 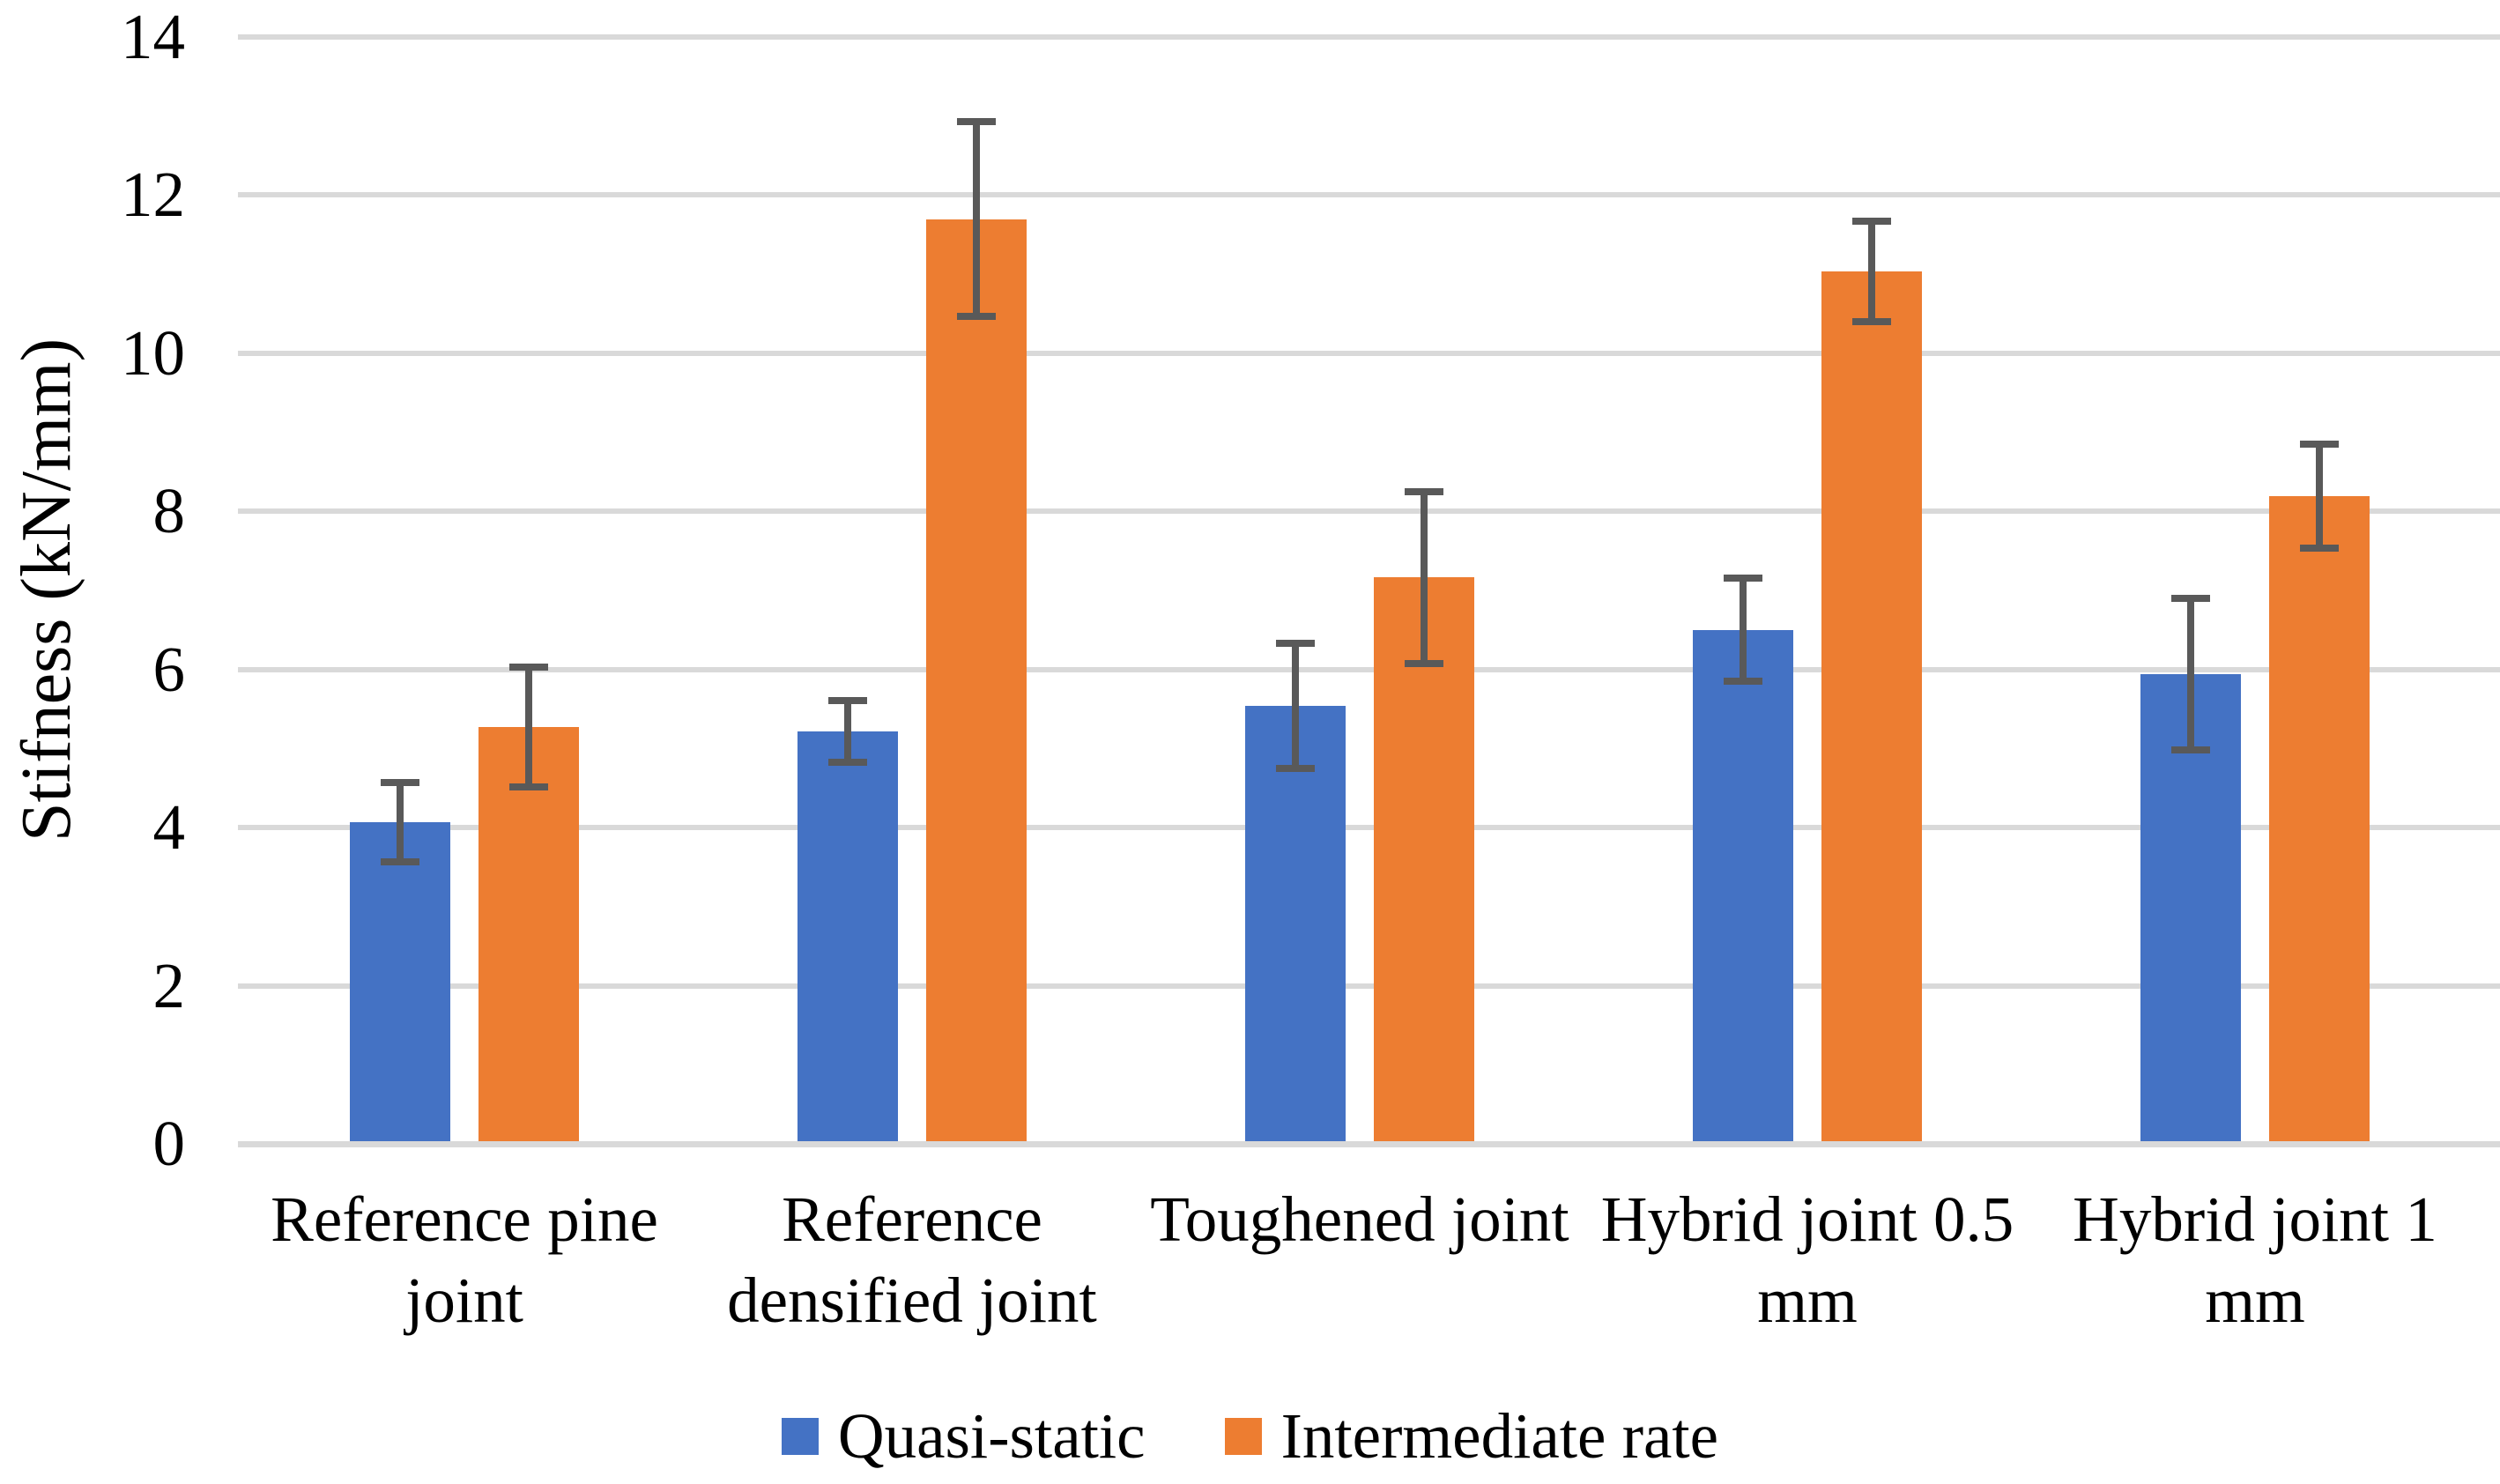 What do you see at coordinates (169, 1143) in the screenshot?
I see `y-tick-label: 0` at bounding box center [169, 1143].